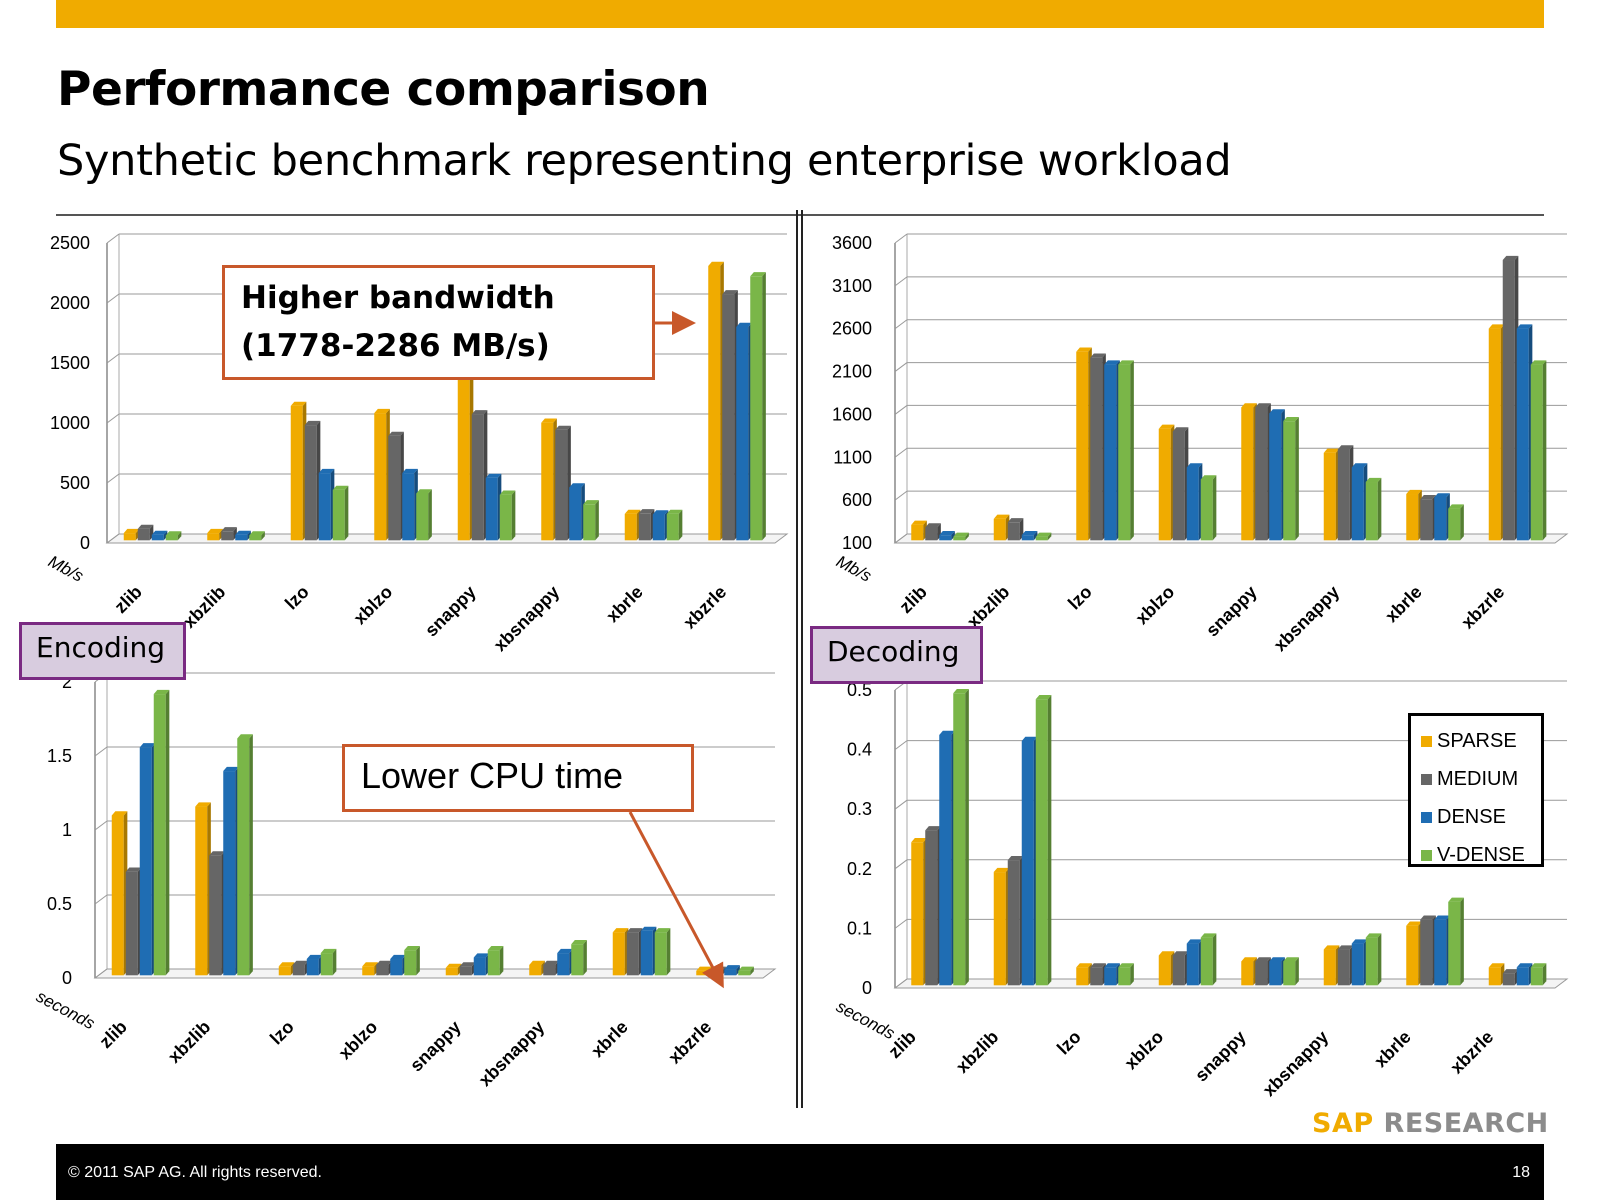 The image size is (1600, 1200). I want to click on bar-xbrle-dense, so click(648, 951).